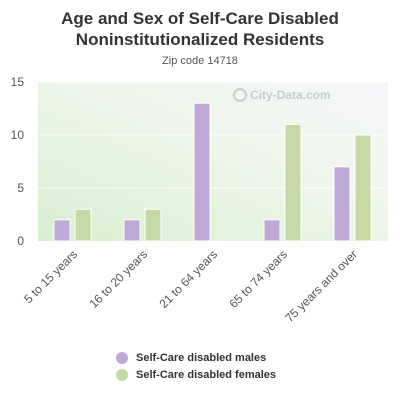 The width and height of the screenshot is (400, 400). What do you see at coordinates (206, 375) in the screenshot?
I see `legend-label-females: Self-Care disabled females` at bounding box center [206, 375].